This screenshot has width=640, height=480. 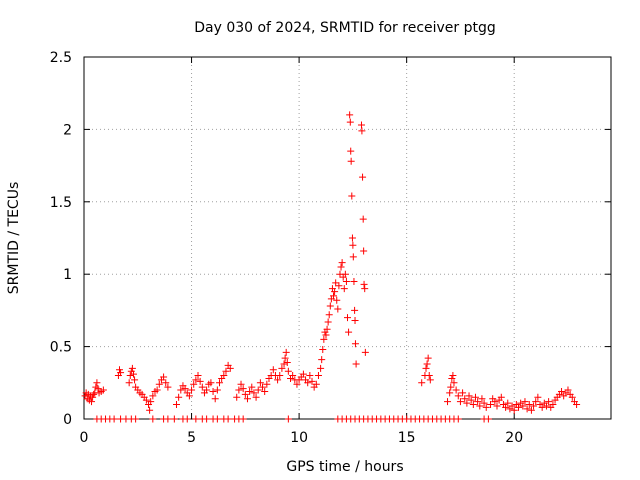 I want to click on y-tick-label: 2, so click(x=67, y=130).